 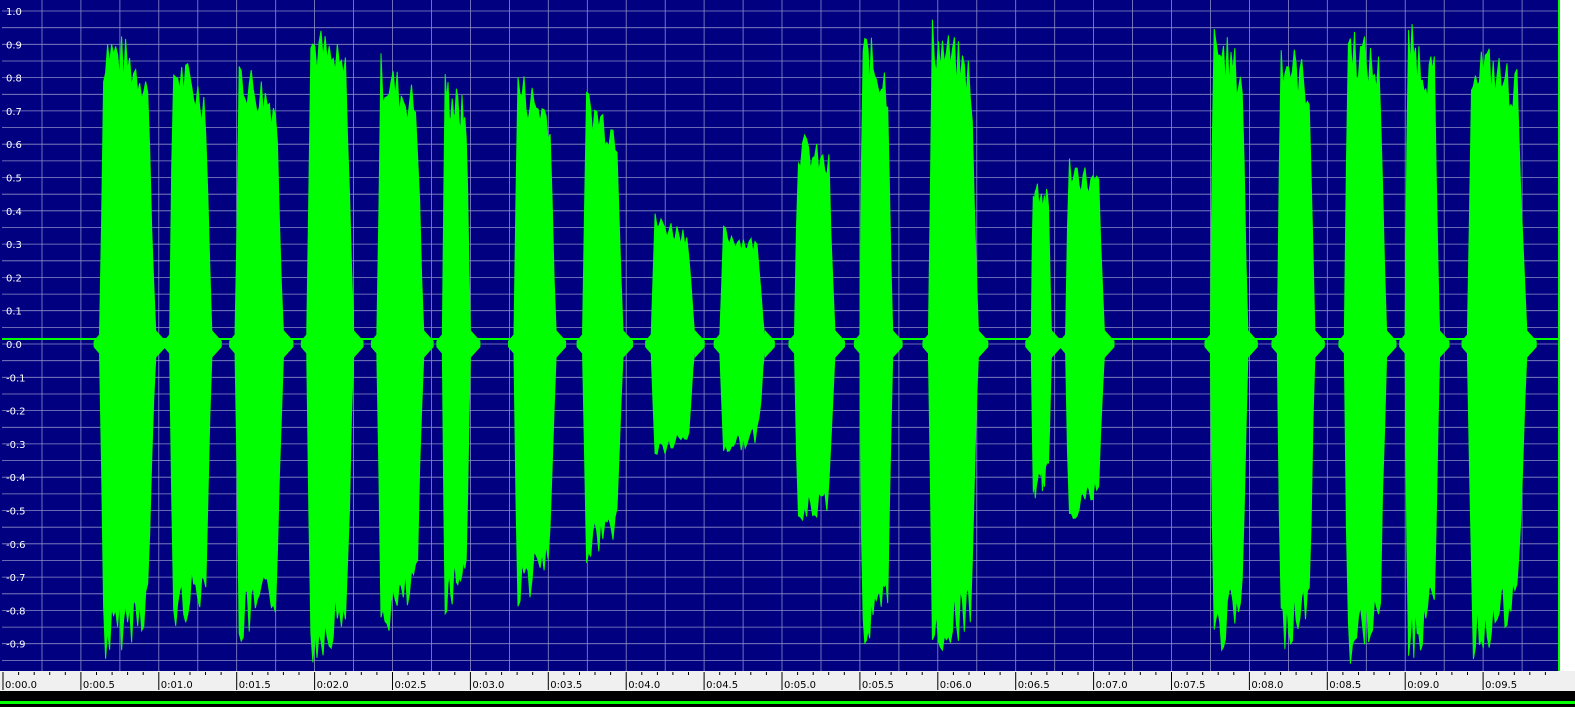 I want to click on x-tick-label: 0:00.5, so click(x=99, y=685).